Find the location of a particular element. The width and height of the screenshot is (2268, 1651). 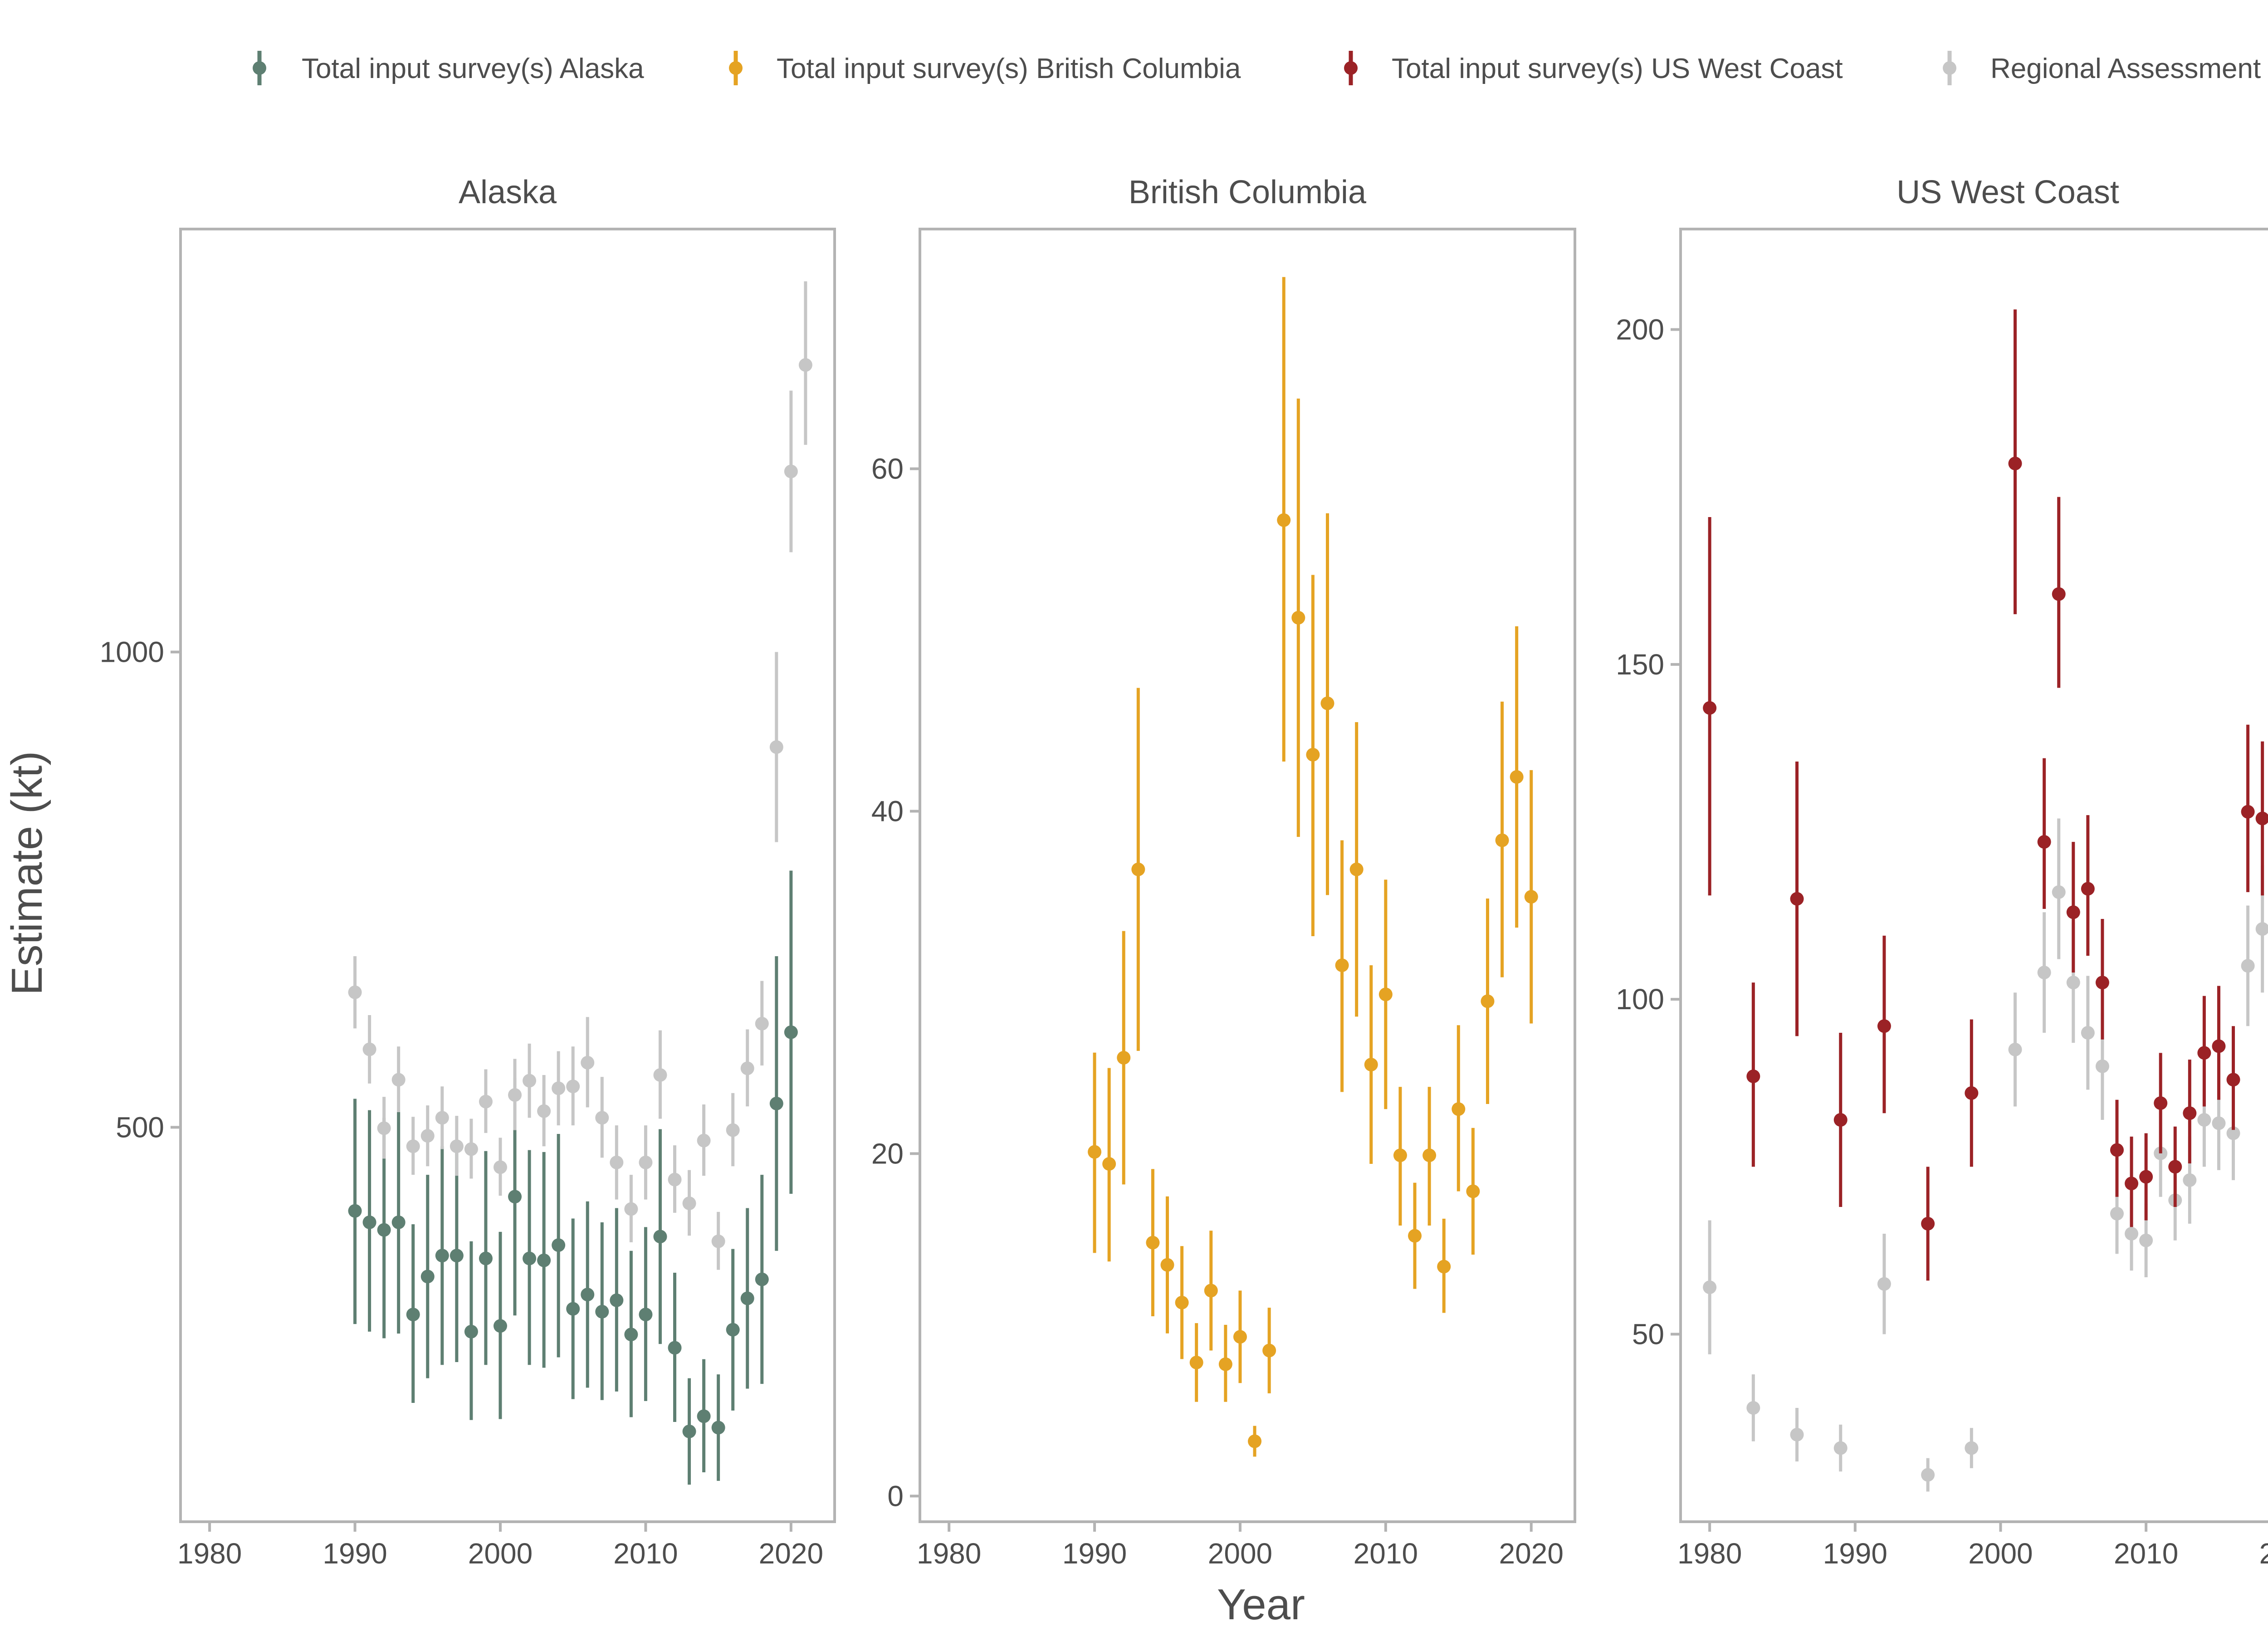

legend-item: Total input survey(s) Alaska is located at coordinates (449, 68).